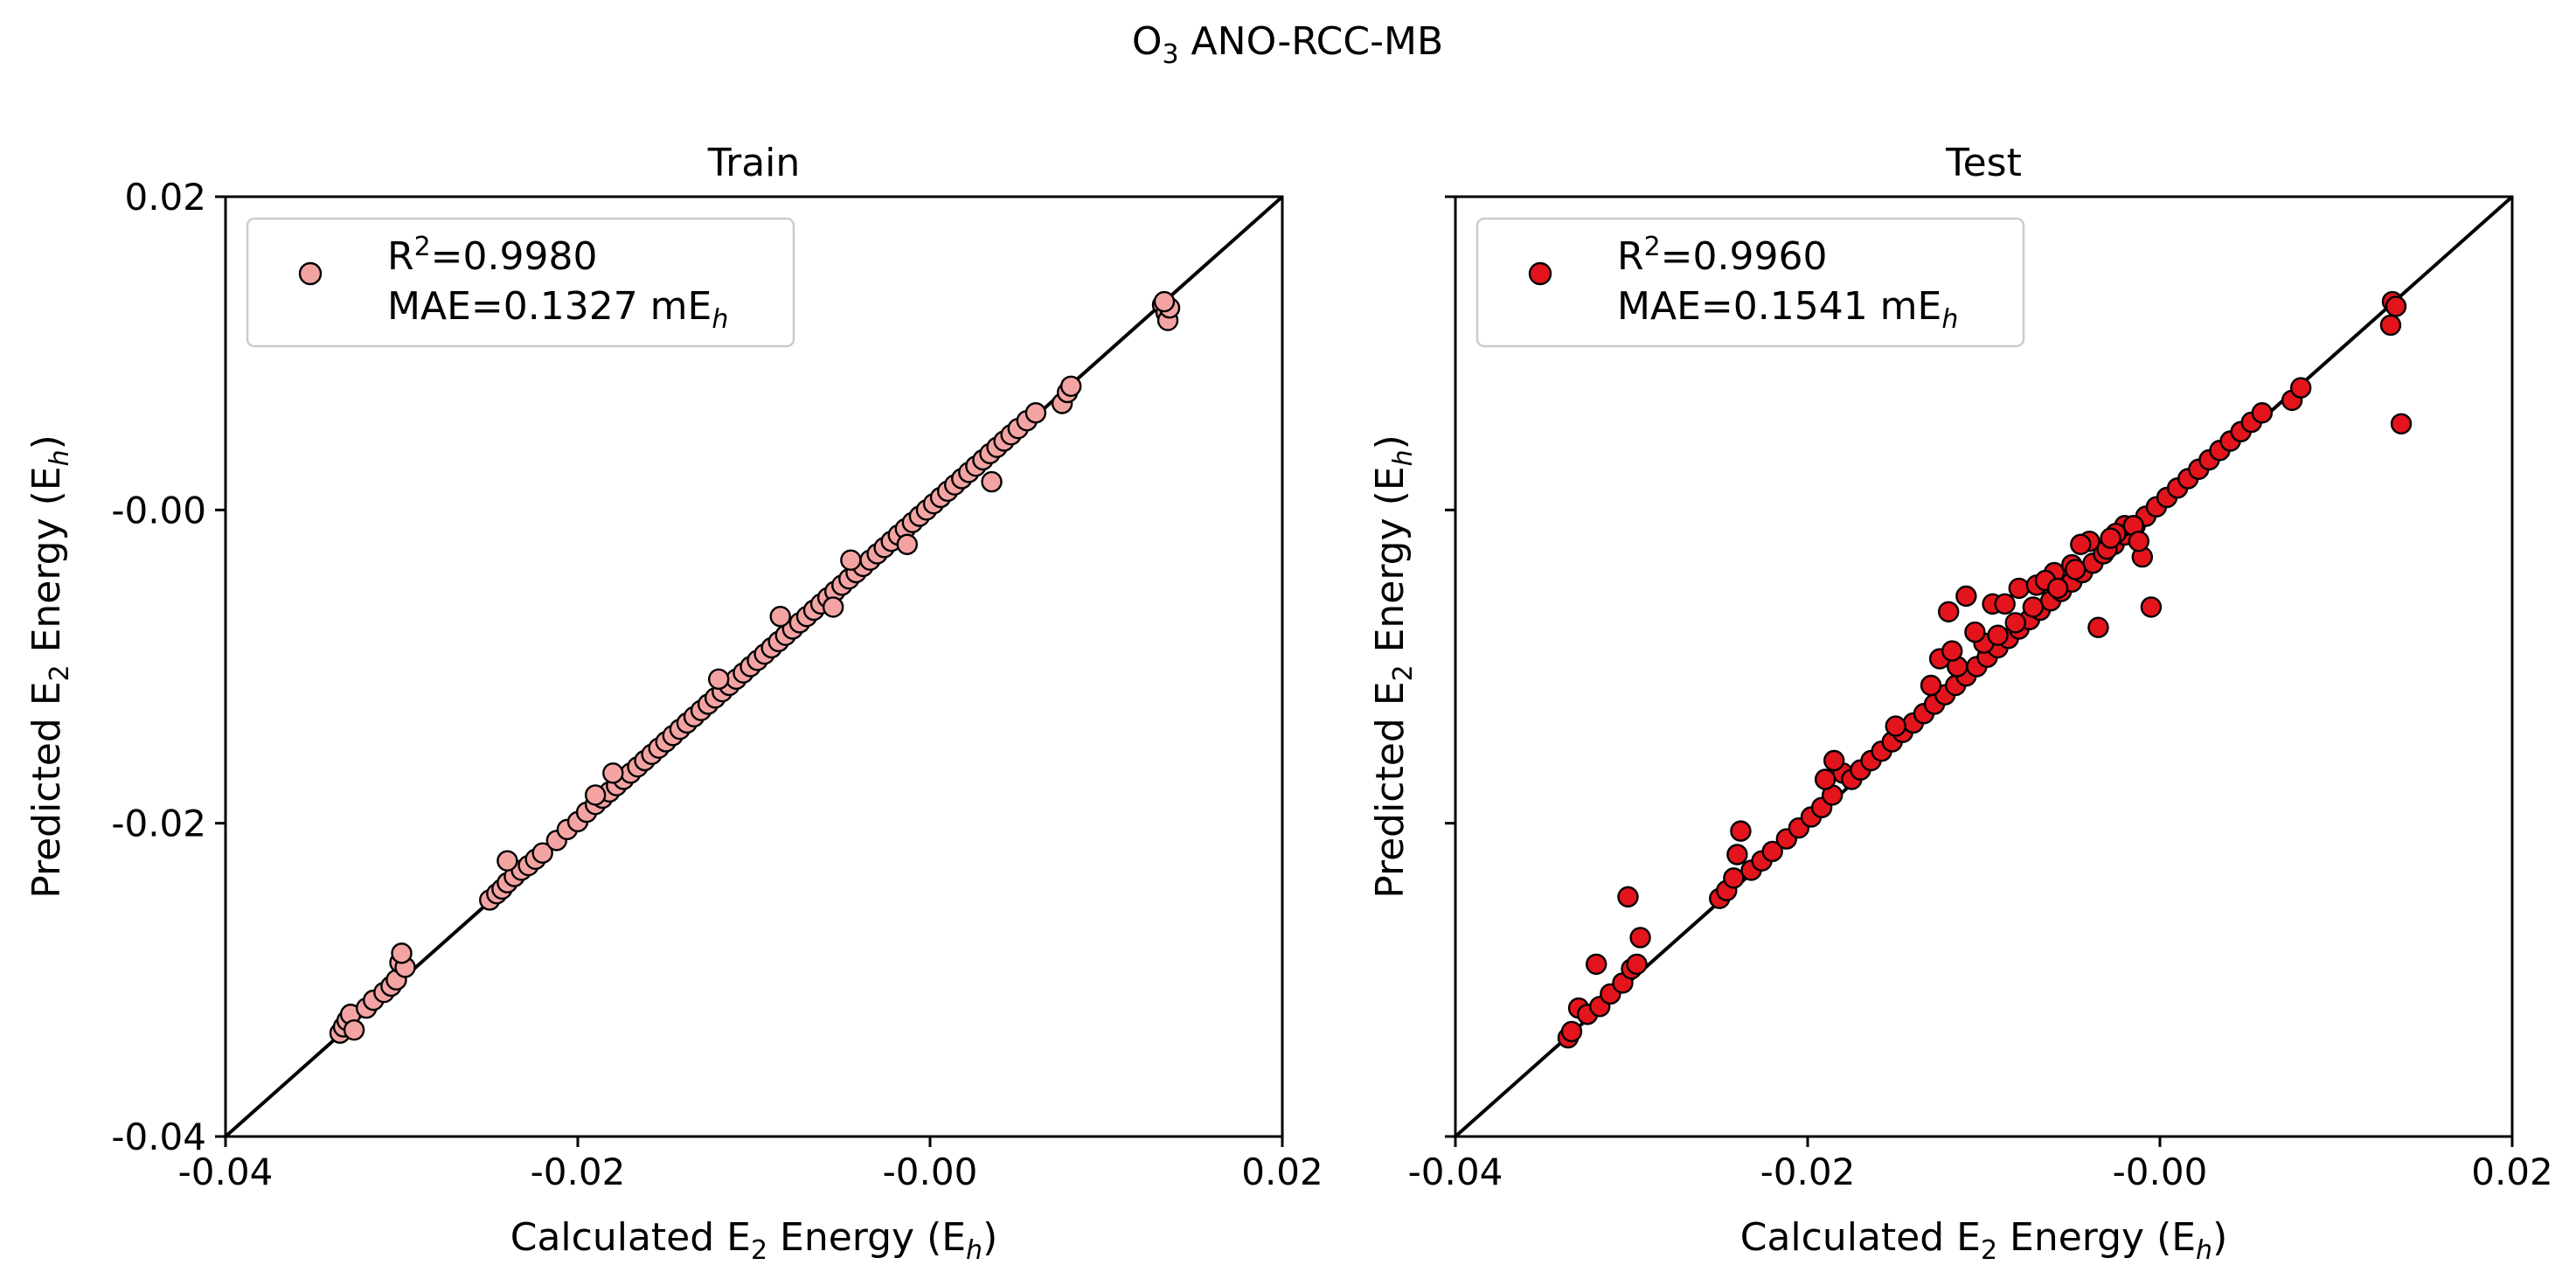  I want to click on figure-title-main: O, so click(1147, 41).